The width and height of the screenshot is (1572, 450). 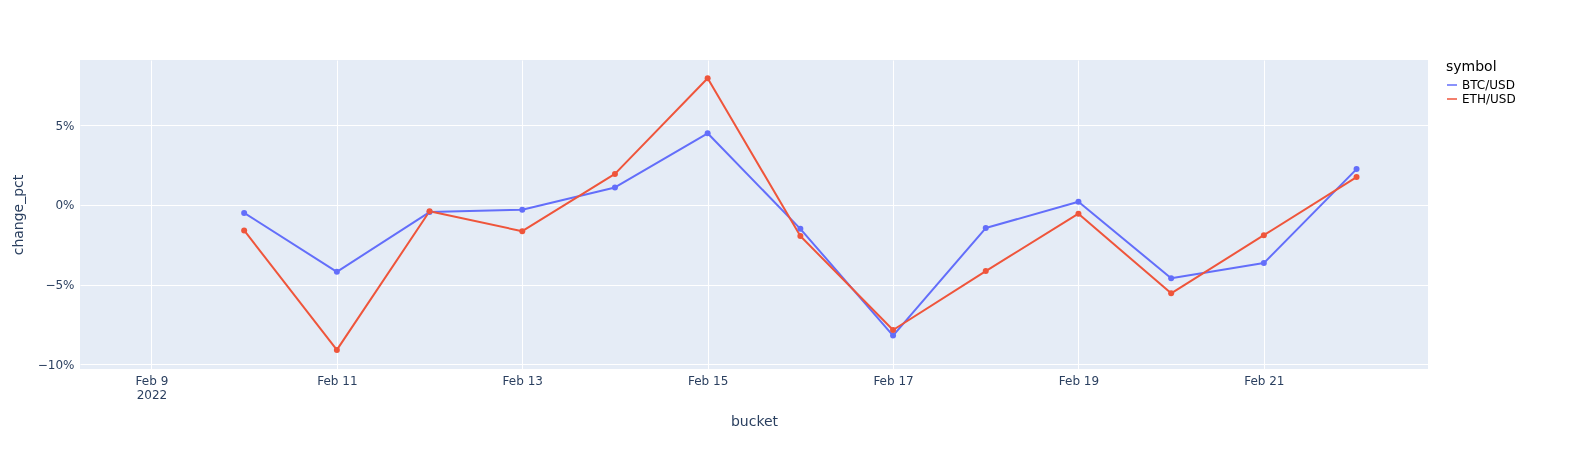 What do you see at coordinates (1488, 85) in the screenshot?
I see `legend-label: BTC/USD` at bounding box center [1488, 85].